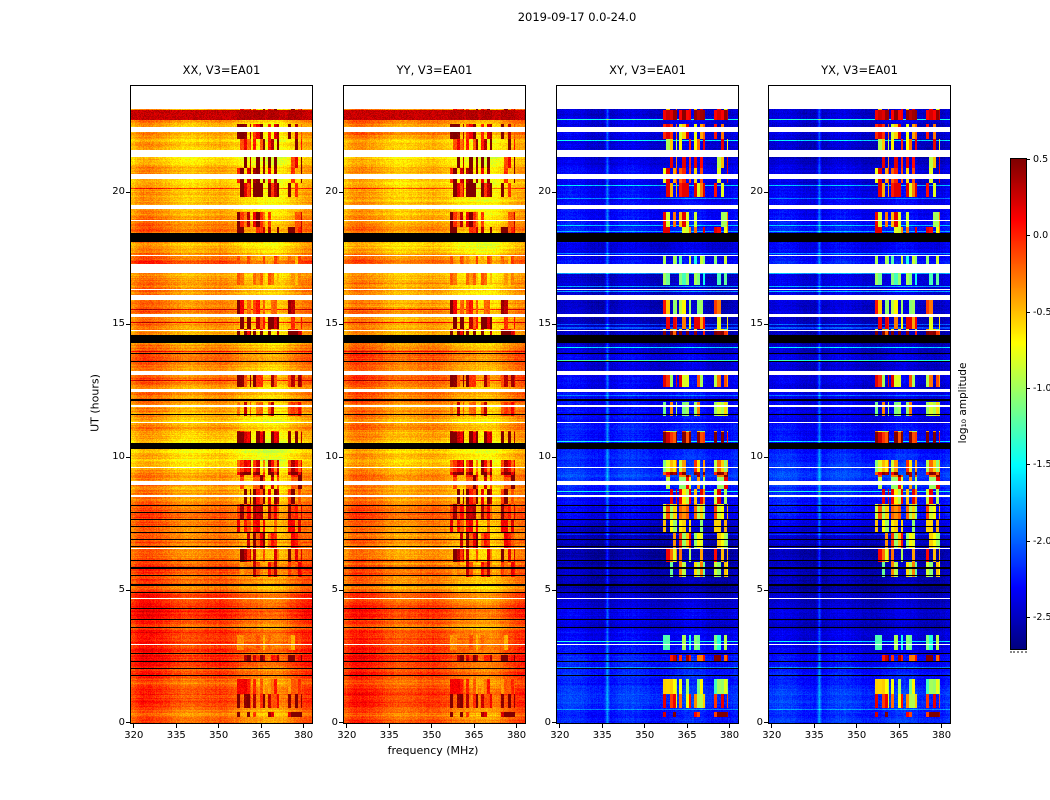 Image resolution: width=1050 pixels, height=800 pixels. What do you see at coordinates (1041, 388) in the screenshot?
I see `colorbar-tick-label: -1.0` at bounding box center [1041, 388].